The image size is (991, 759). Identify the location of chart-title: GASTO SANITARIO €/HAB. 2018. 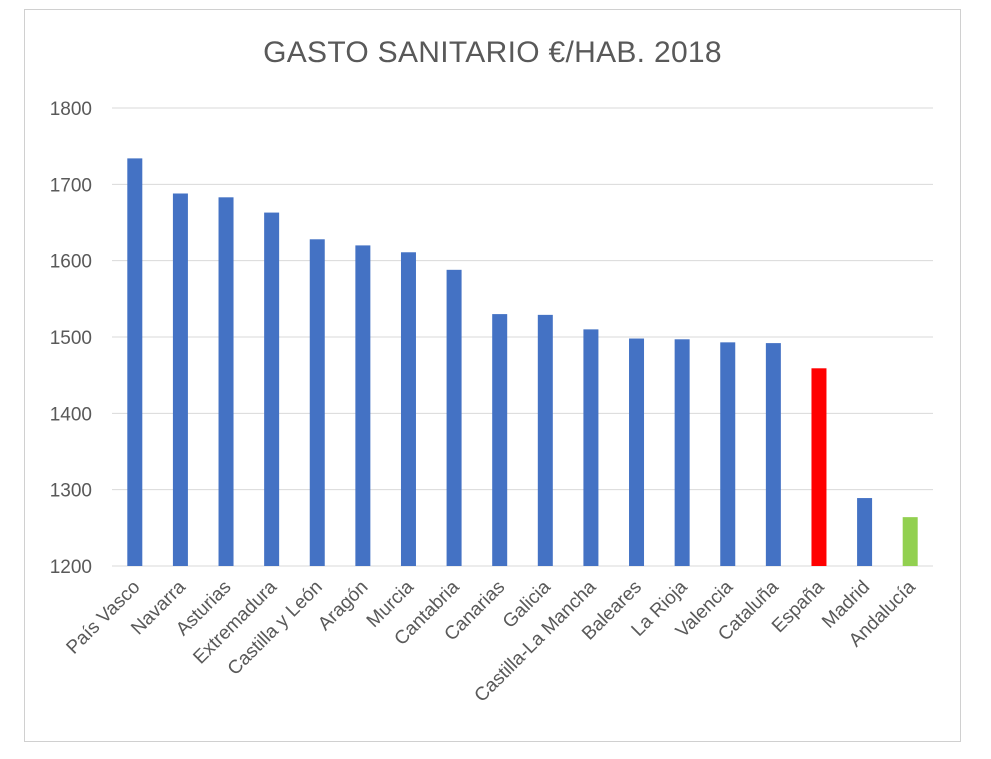
(492, 52).